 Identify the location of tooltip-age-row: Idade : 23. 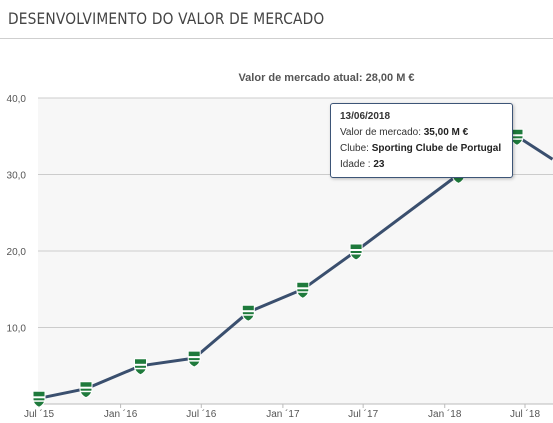
(421, 165).